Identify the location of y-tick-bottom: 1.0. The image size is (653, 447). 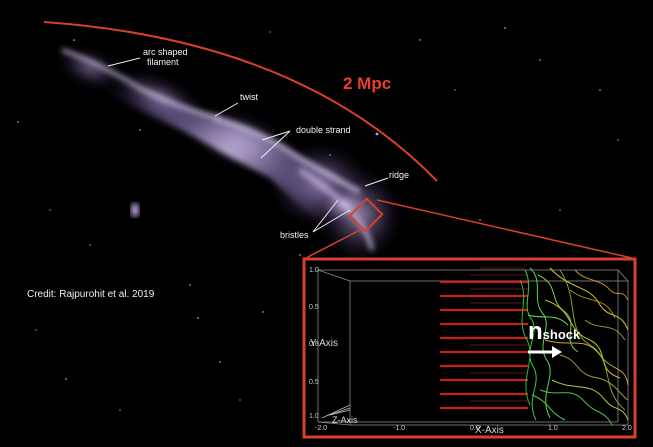
(314, 416).